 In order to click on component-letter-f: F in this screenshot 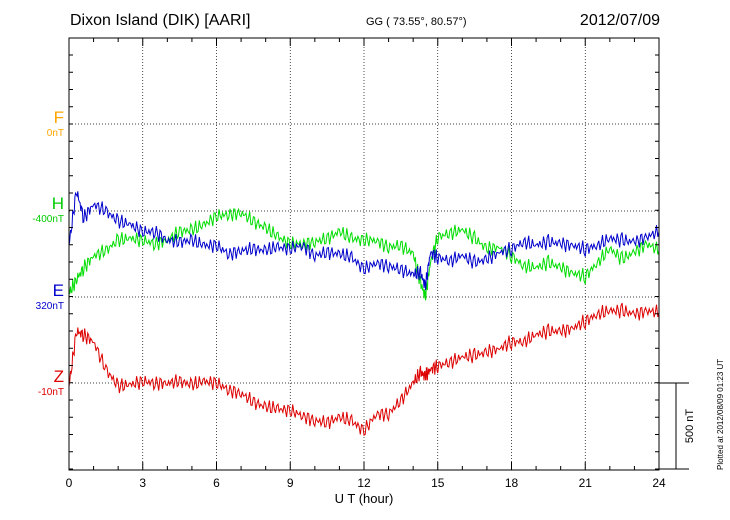, I will do `click(58, 117)`.